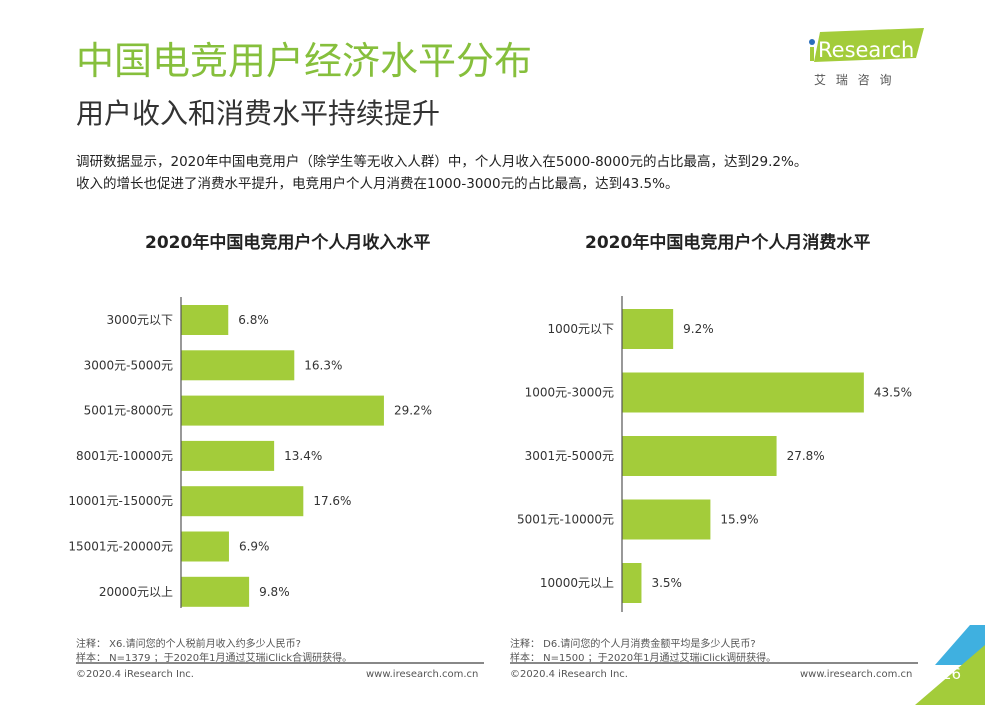 This screenshot has height=705, width=985. I want to click on left-url: www.iresearch.com.cn, so click(422, 674).